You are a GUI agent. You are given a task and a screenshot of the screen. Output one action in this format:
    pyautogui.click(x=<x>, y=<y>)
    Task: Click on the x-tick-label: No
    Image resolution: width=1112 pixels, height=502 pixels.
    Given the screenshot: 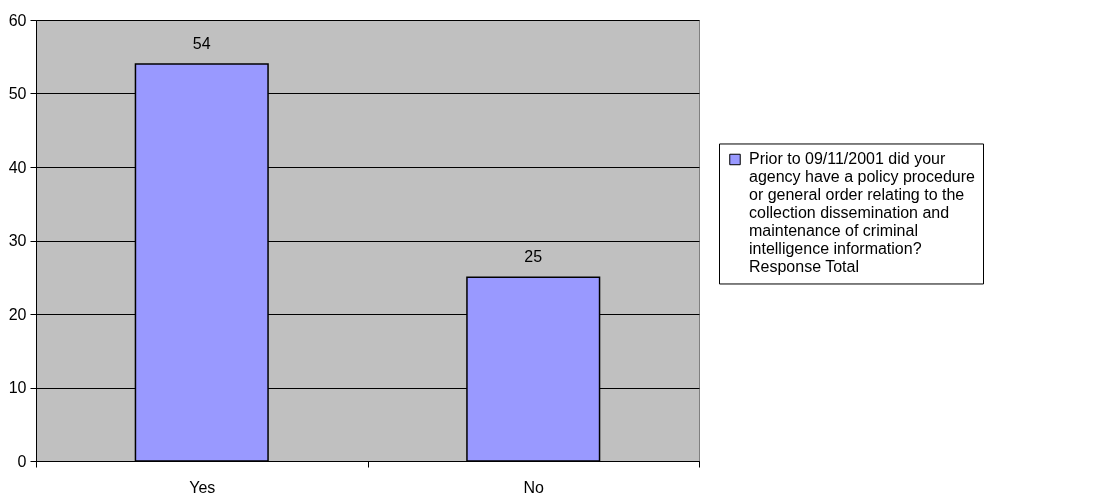 What is the action you would take?
    pyautogui.click(x=534, y=487)
    